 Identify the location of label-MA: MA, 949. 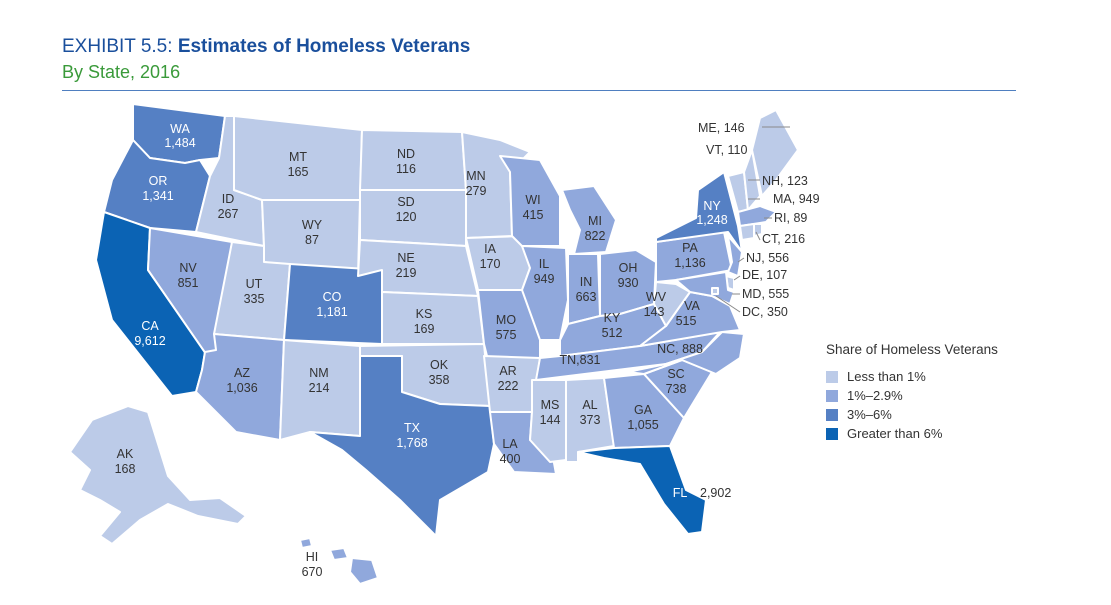
(796, 199).